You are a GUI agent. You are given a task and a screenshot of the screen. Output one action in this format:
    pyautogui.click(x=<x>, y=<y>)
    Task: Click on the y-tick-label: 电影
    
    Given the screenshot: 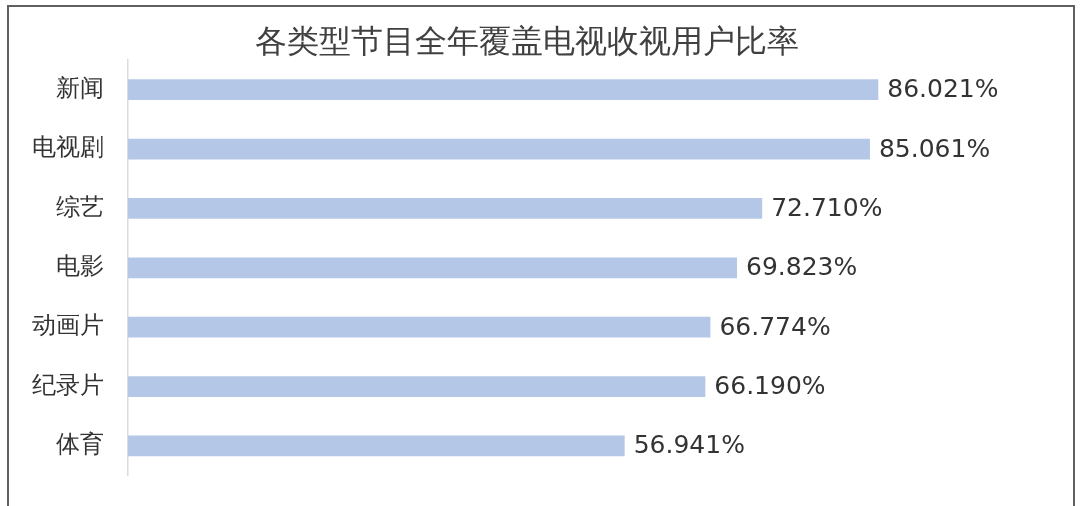 What is the action you would take?
    pyautogui.click(x=80, y=266)
    